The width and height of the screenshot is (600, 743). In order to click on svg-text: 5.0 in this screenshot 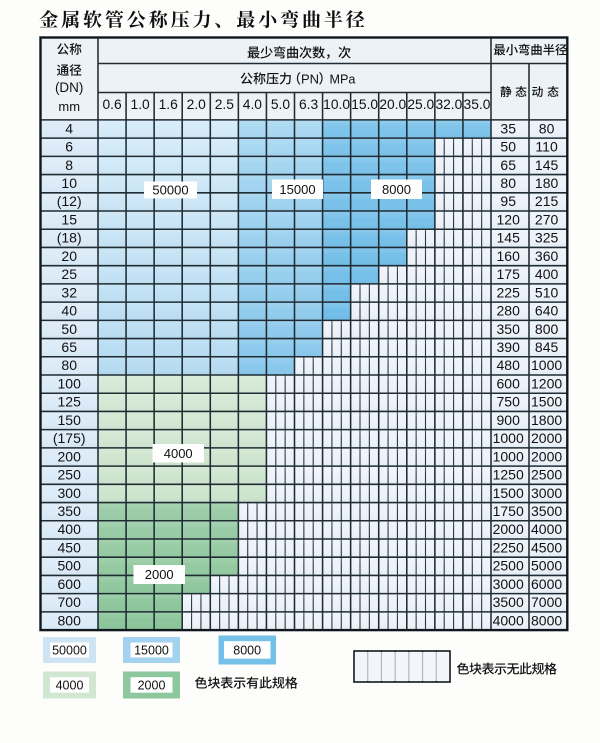, I will do `click(281, 104)`.